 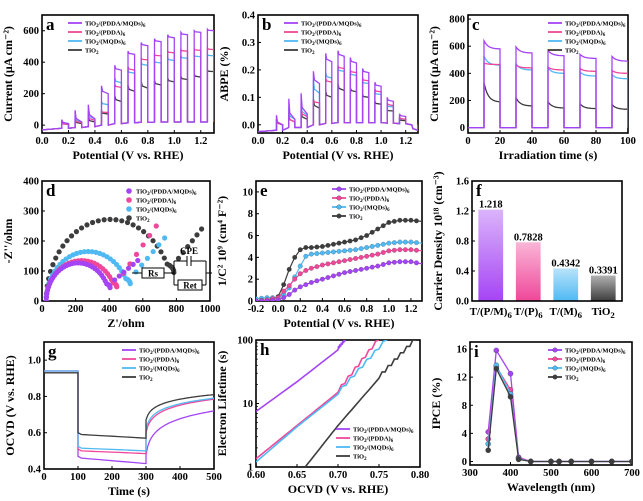 What do you see at coordinates (250, 280) in the screenshot?
I see `y-tick-label: 2` at bounding box center [250, 280].